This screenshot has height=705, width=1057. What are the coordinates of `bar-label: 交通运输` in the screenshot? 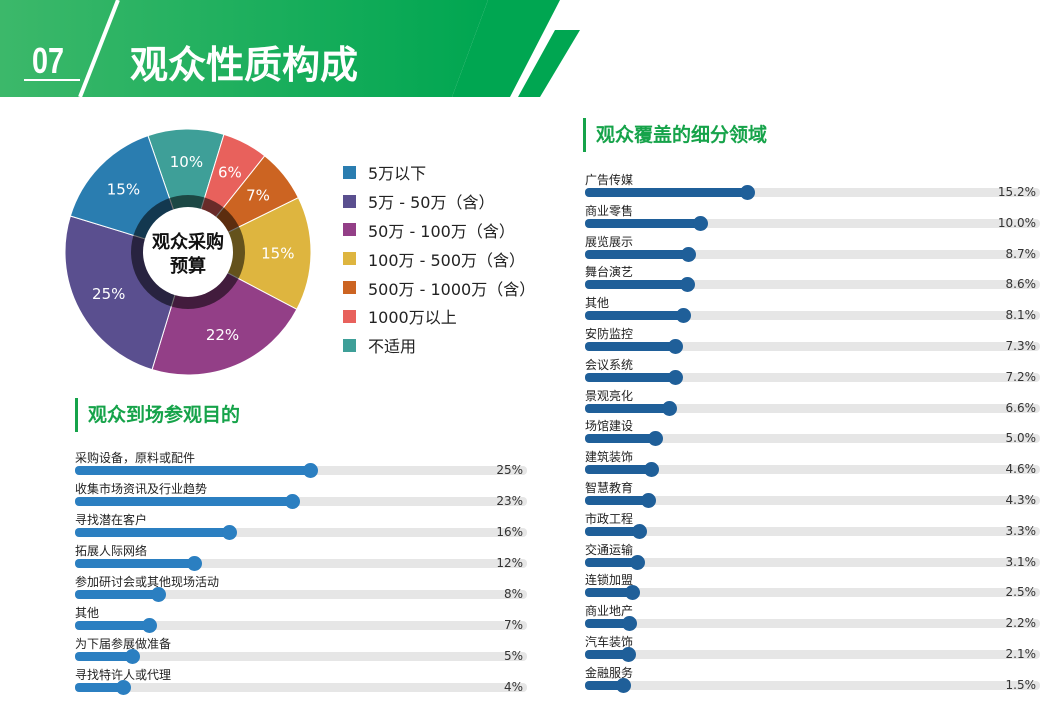 It's located at (609, 549).